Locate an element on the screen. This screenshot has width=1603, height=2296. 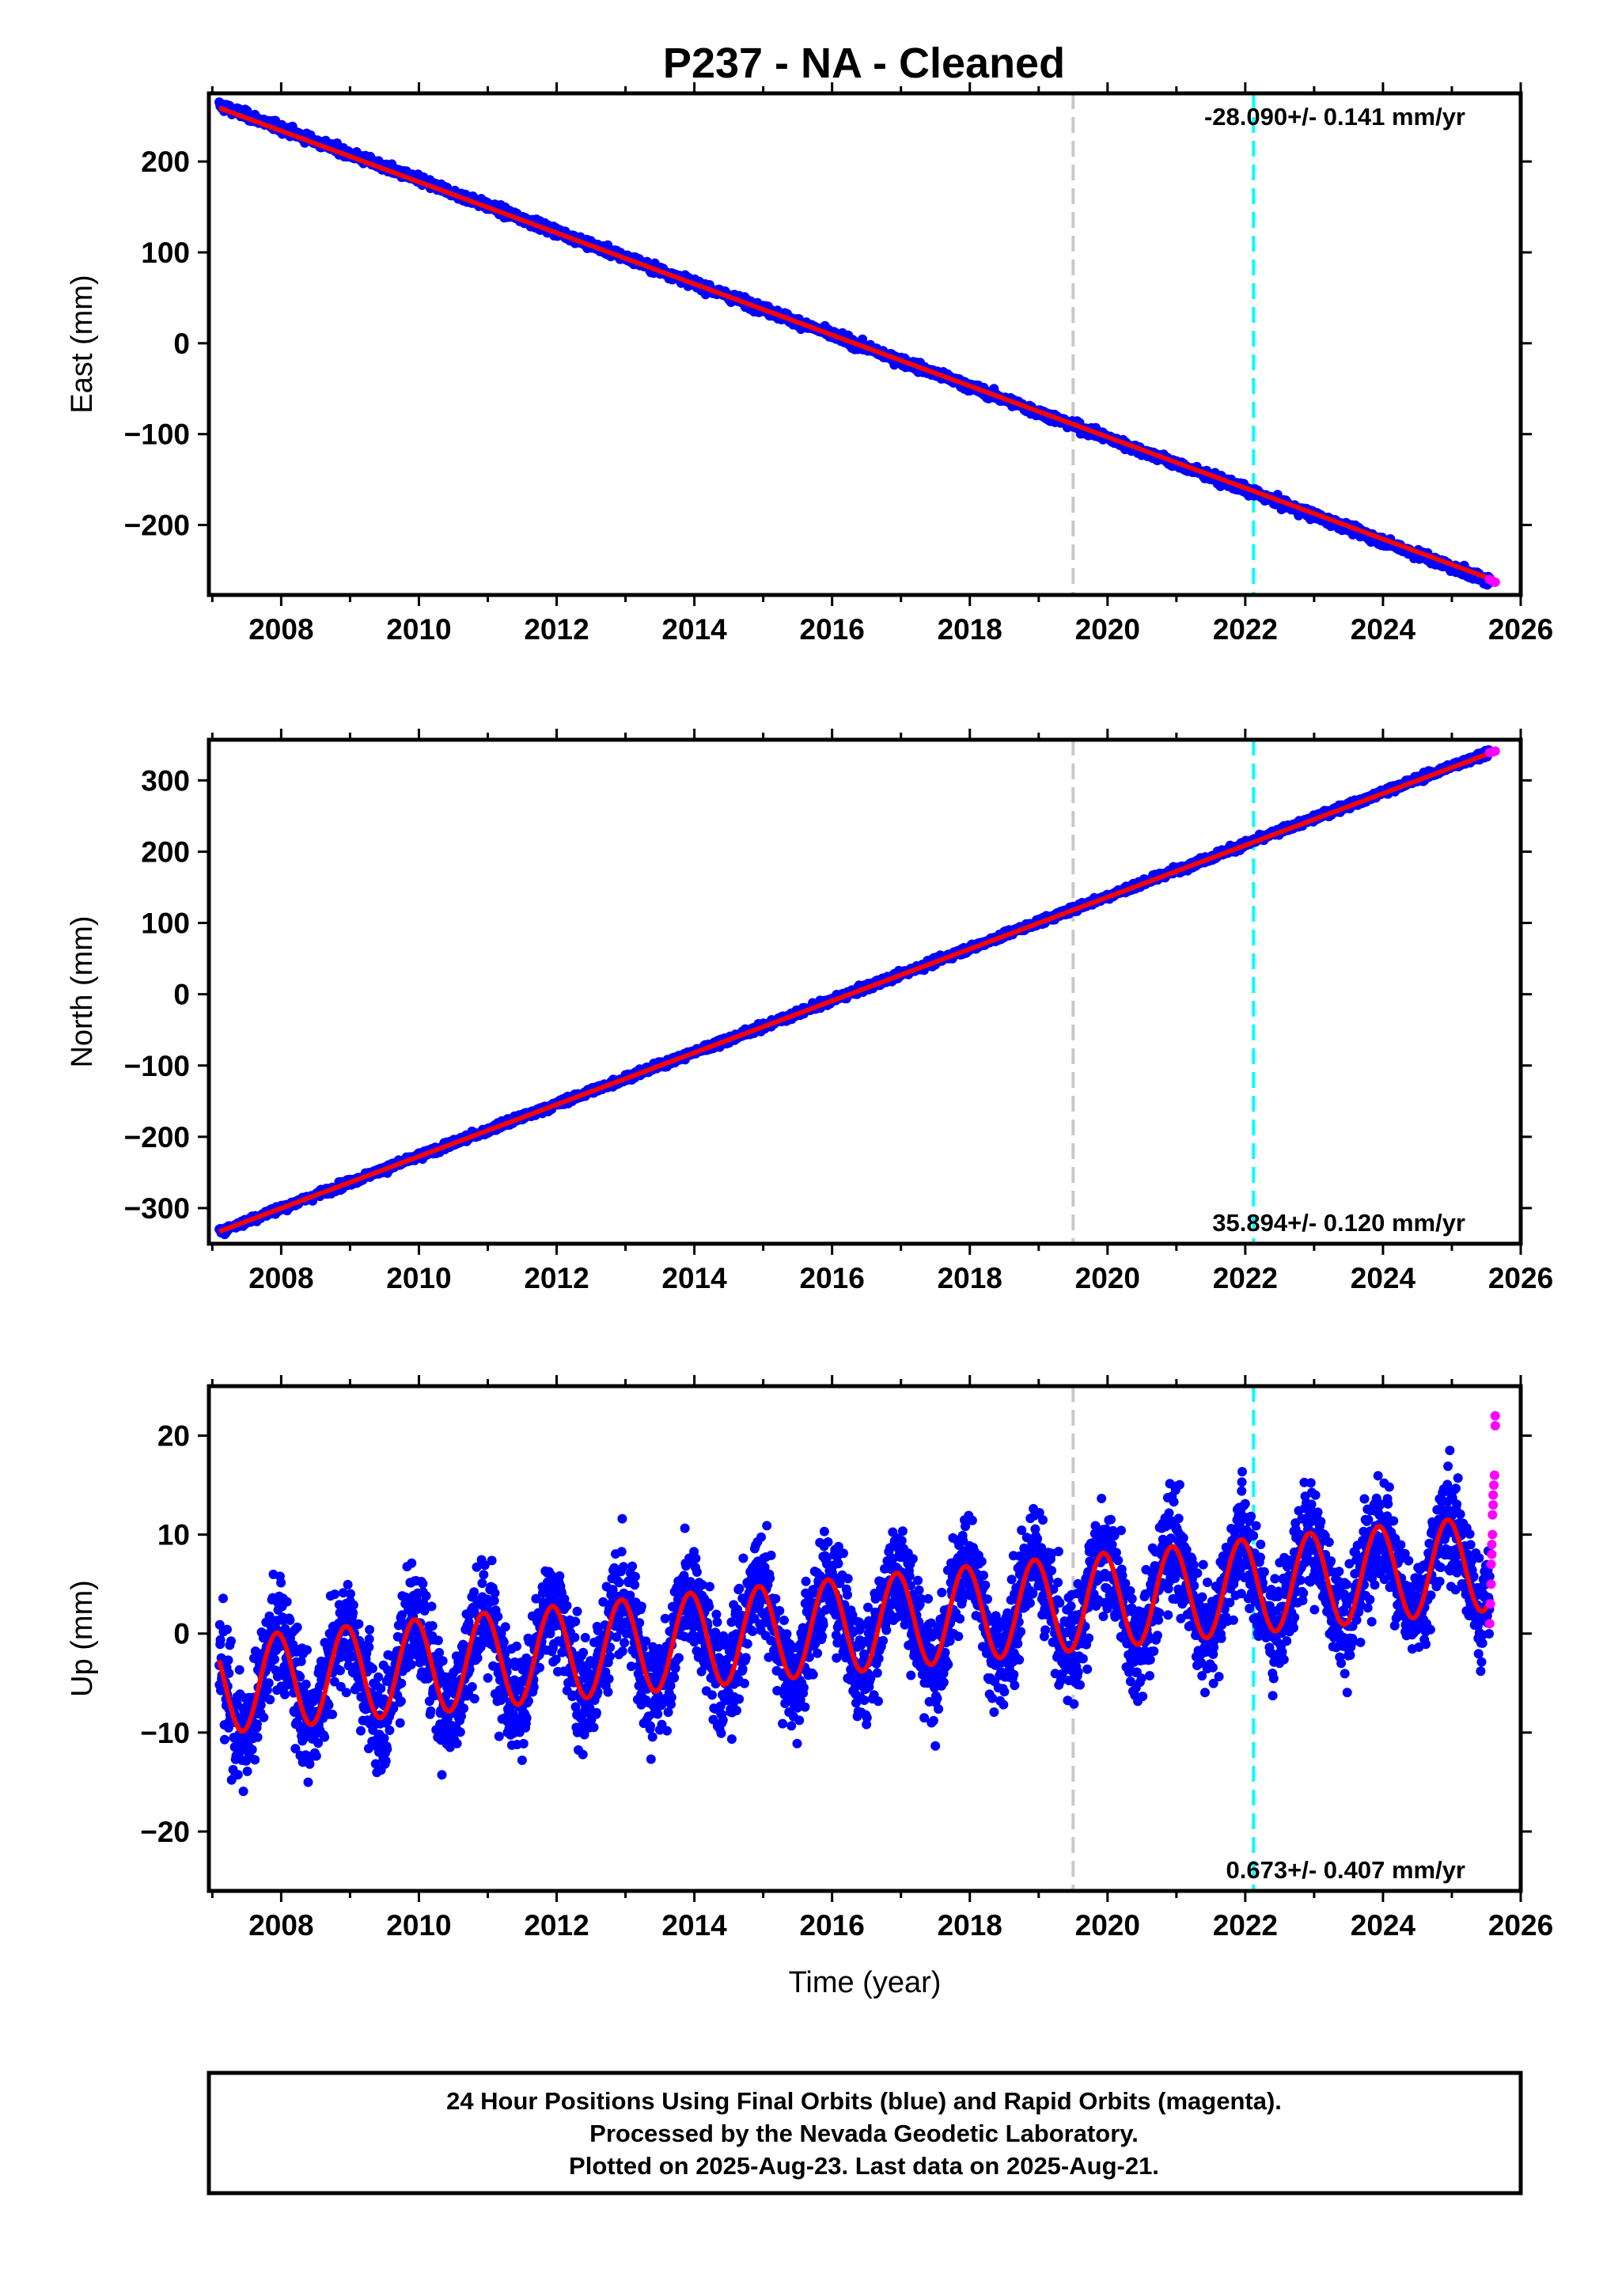
east-y-tick-label: 0 is located at coordinates (181, 344).